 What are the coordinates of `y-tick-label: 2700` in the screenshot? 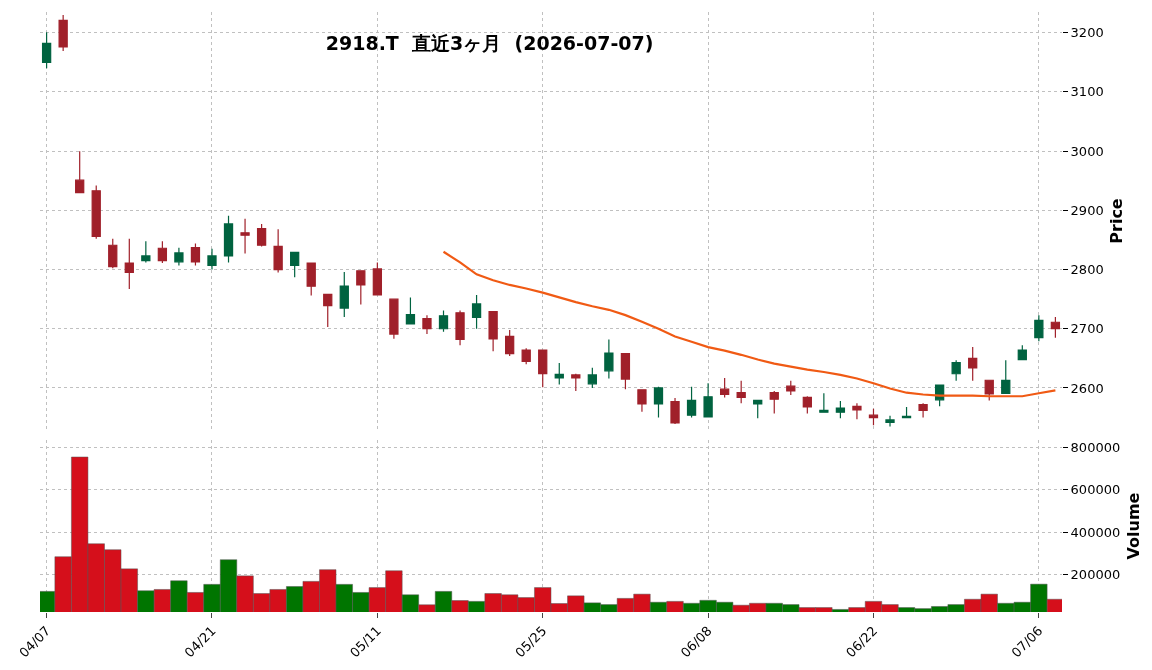 It's located at (1087, 329).